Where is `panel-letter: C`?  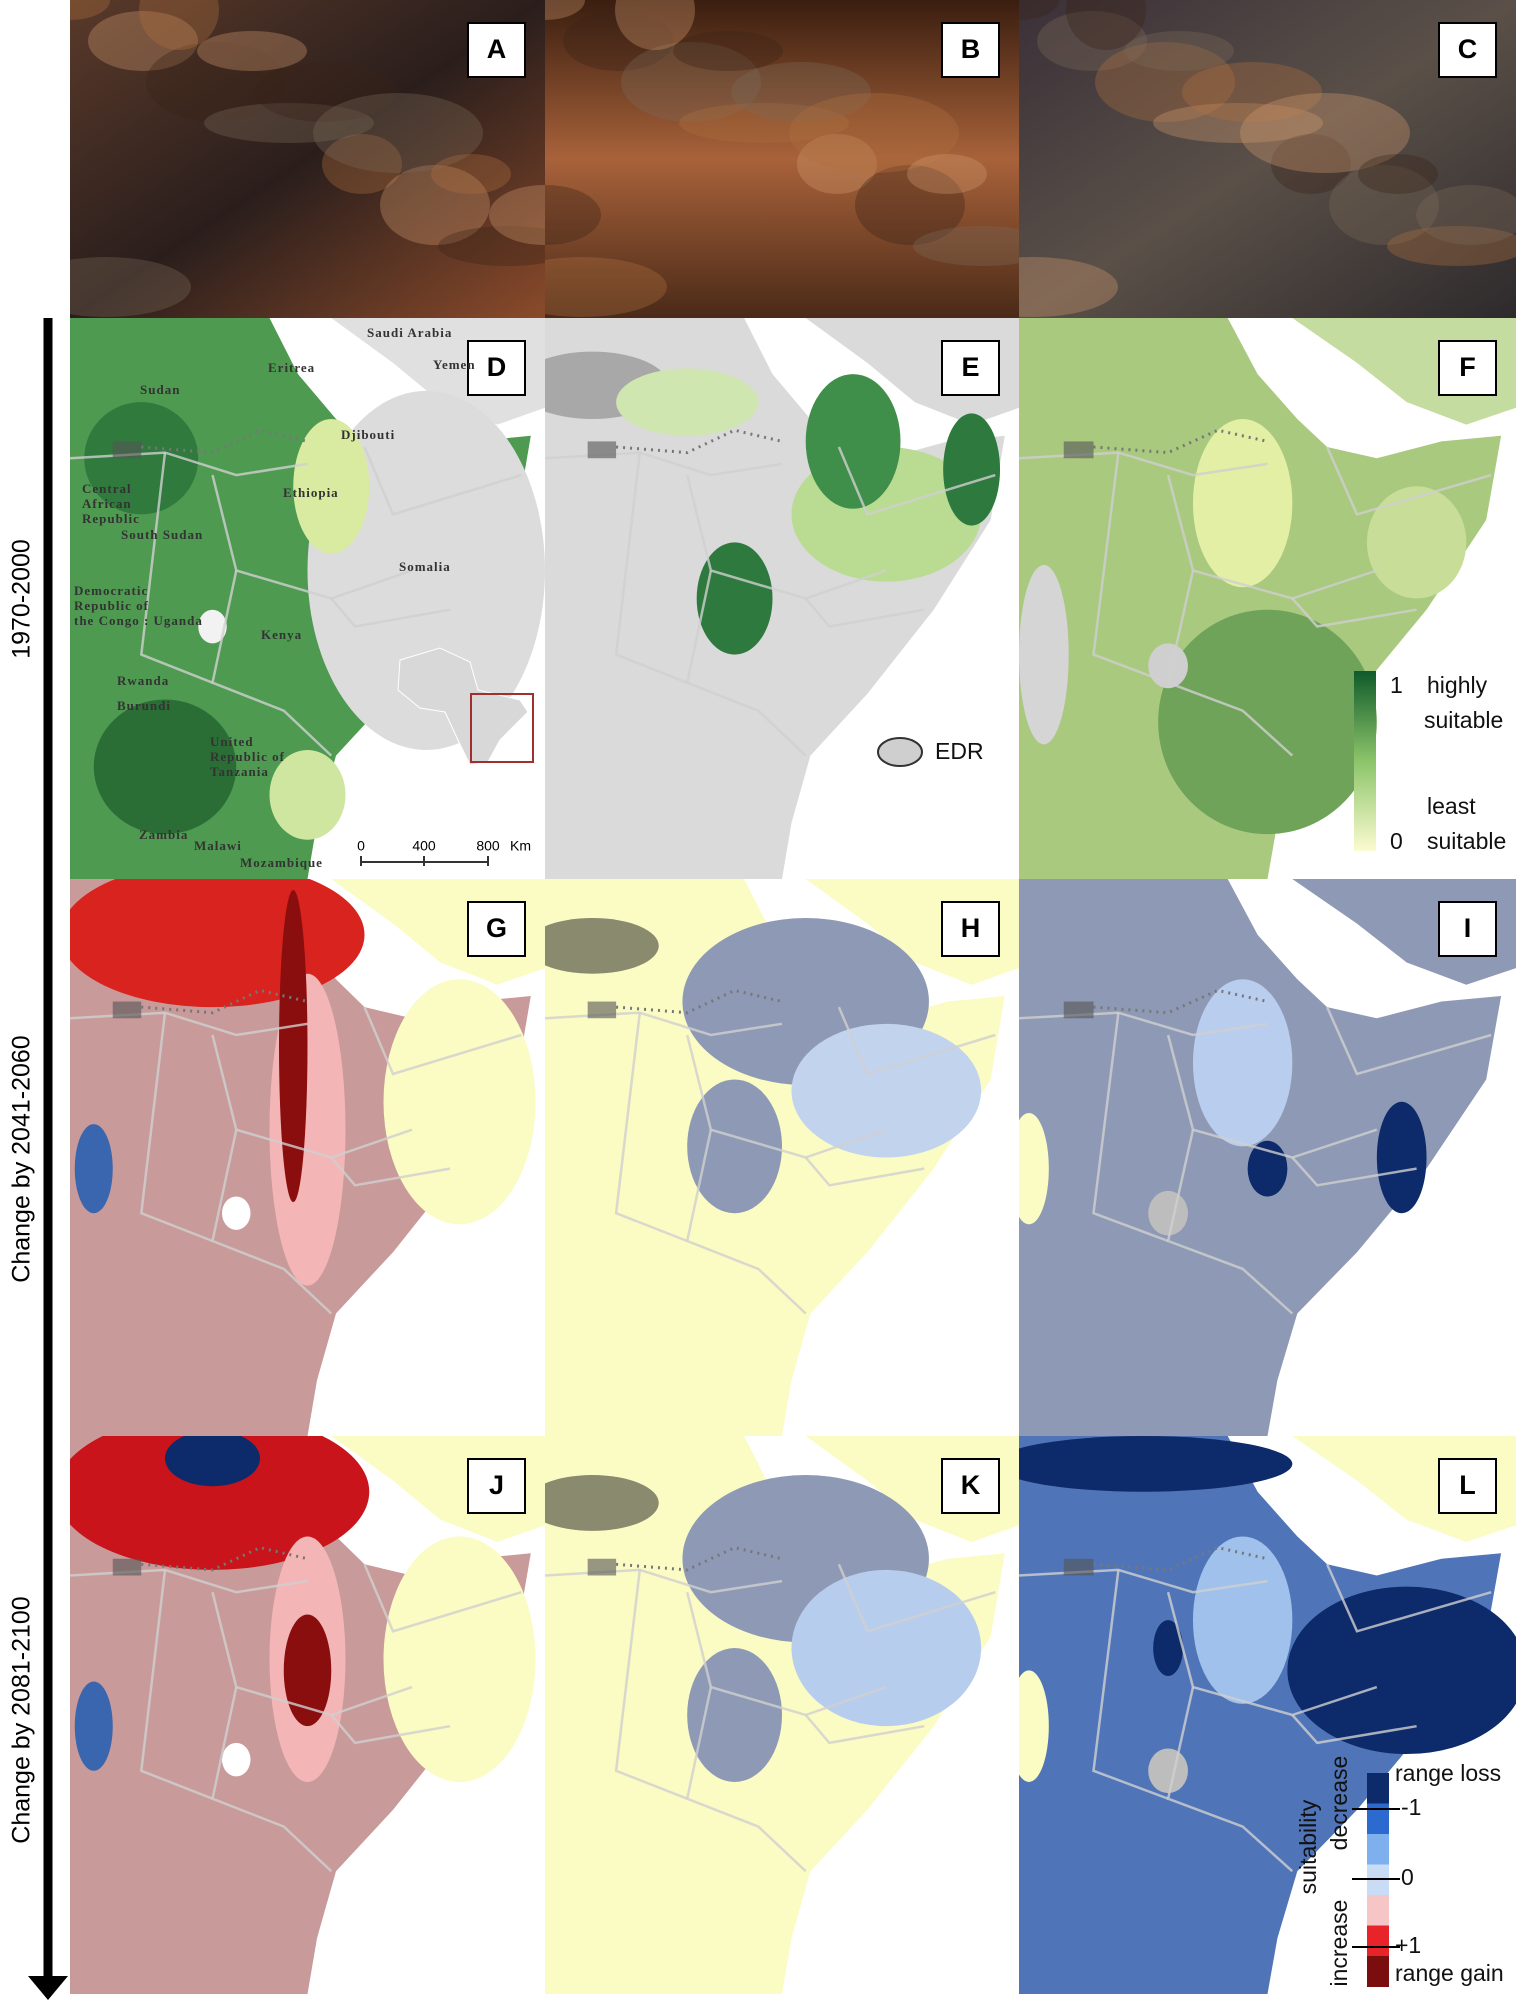
panel-letter: C is located at coordinates (1468, 49).